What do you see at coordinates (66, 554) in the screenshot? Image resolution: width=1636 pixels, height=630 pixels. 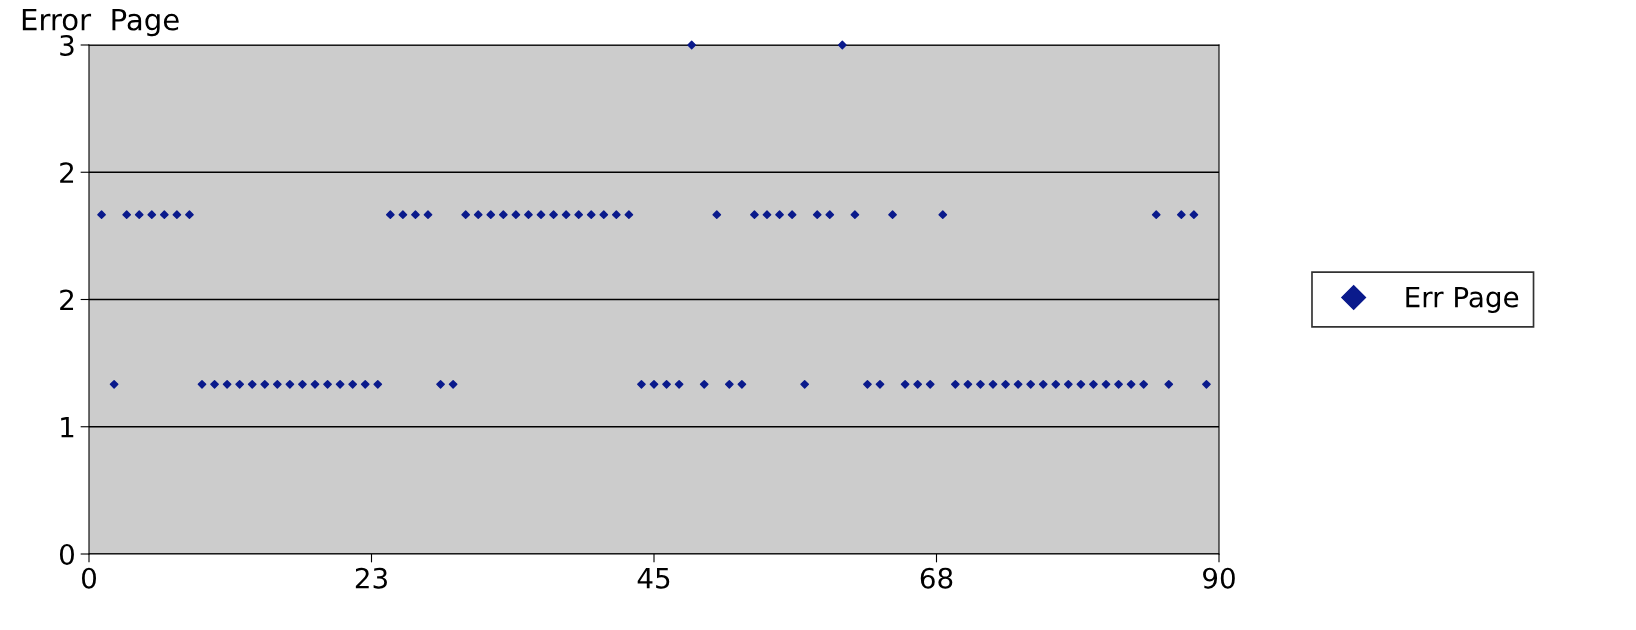 I see `y-tick-label: 0` at bounding box center [66, 554].